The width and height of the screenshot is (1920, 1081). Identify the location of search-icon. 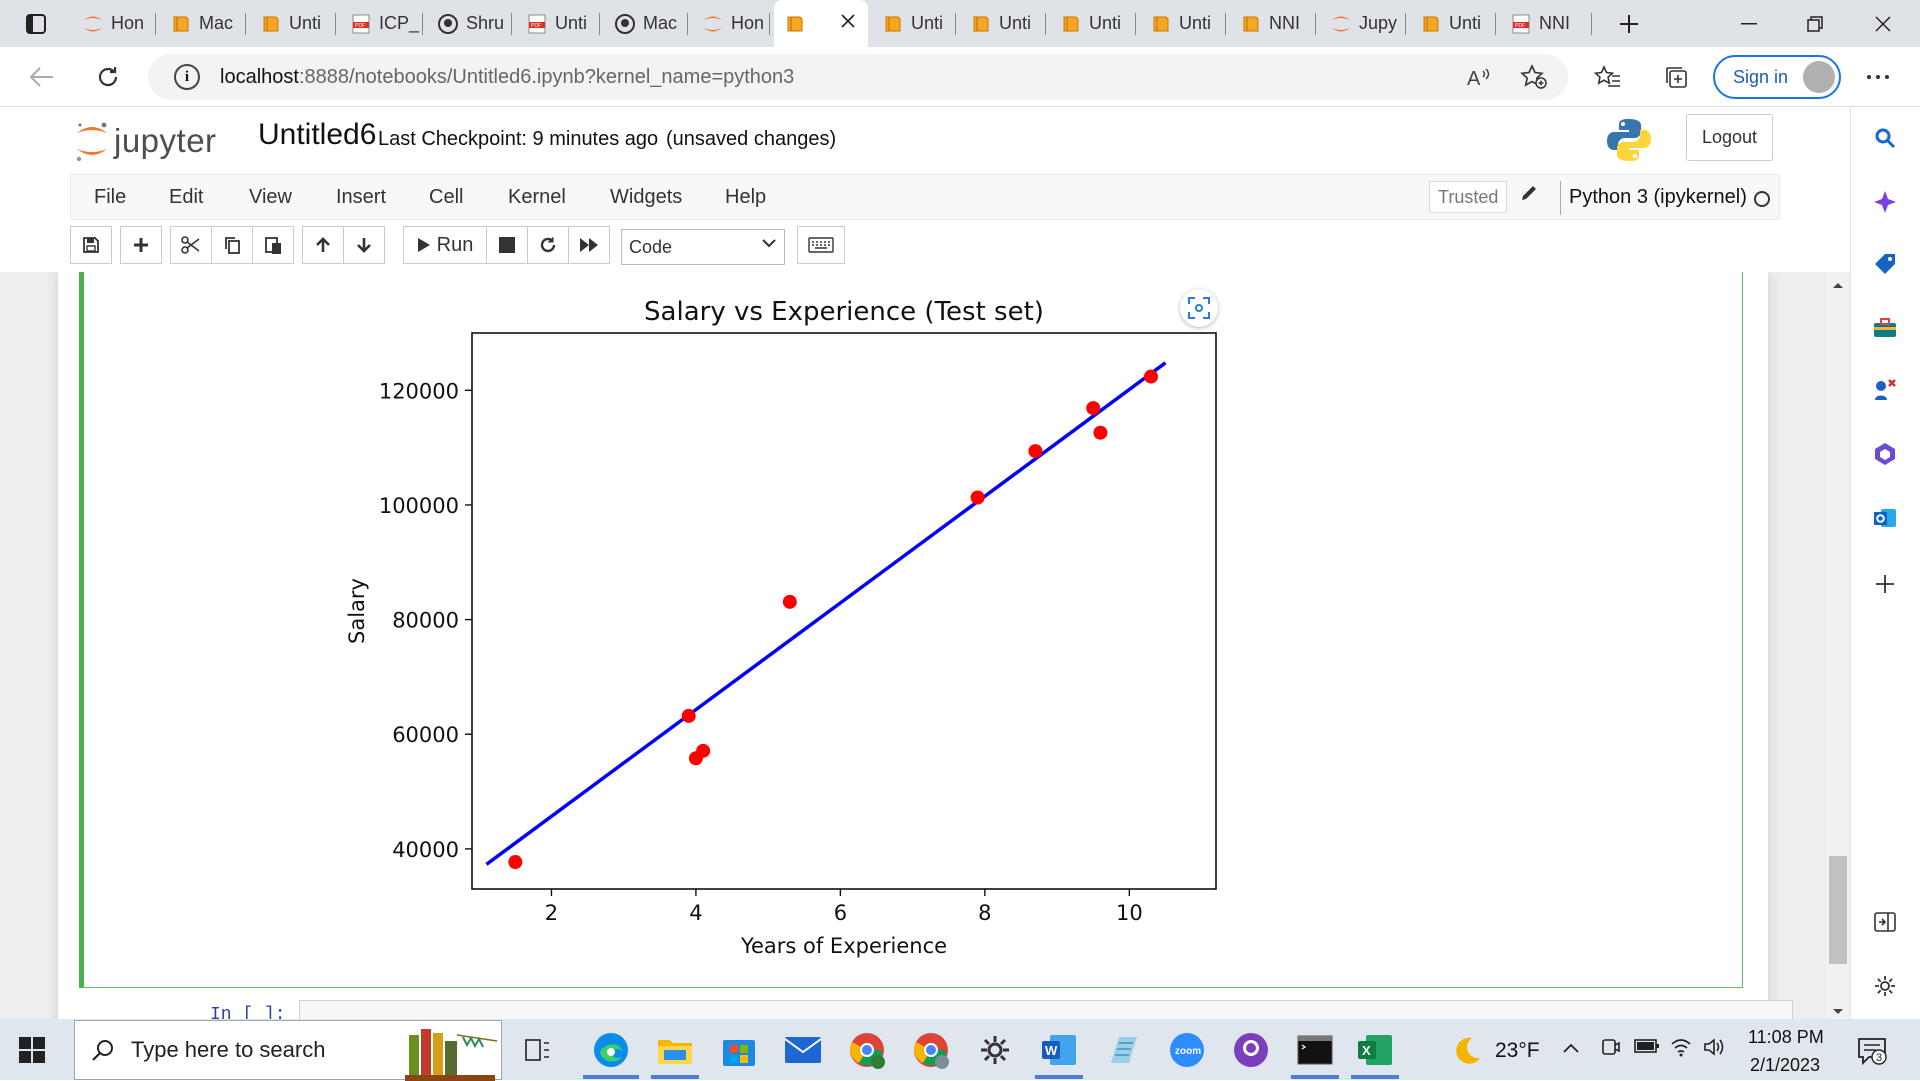
(1885, 138).